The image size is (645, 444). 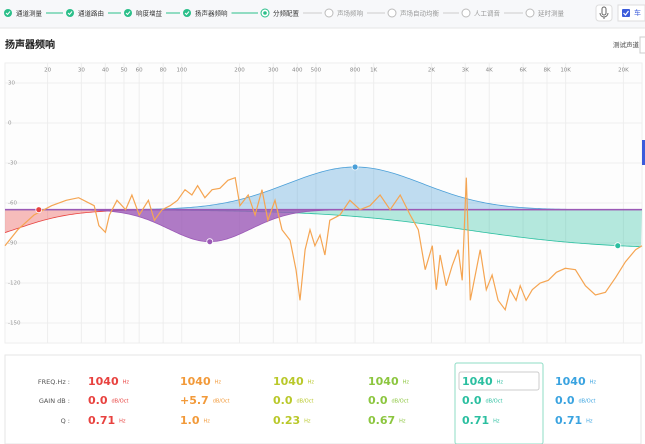 What do you see at coordinates (194, 400) in the screenshot?
I see `param-value: +5.7` at bounding box center [194, 400].